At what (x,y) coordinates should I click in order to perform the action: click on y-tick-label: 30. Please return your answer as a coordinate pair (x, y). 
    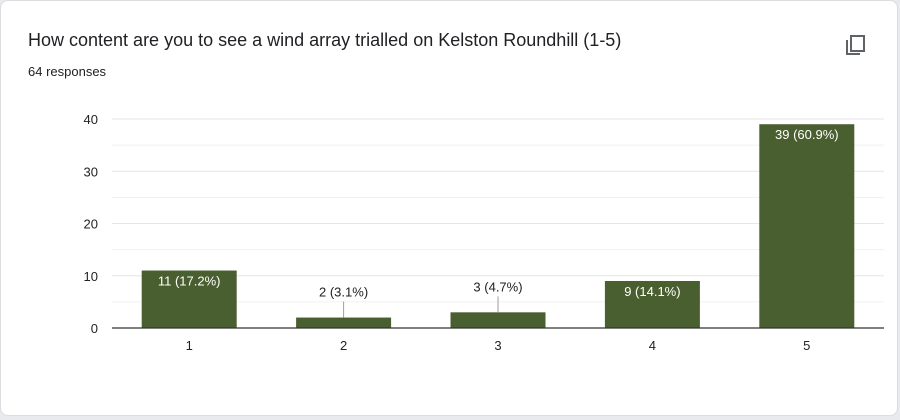
    Looking at the image, I should click on (91, 171).